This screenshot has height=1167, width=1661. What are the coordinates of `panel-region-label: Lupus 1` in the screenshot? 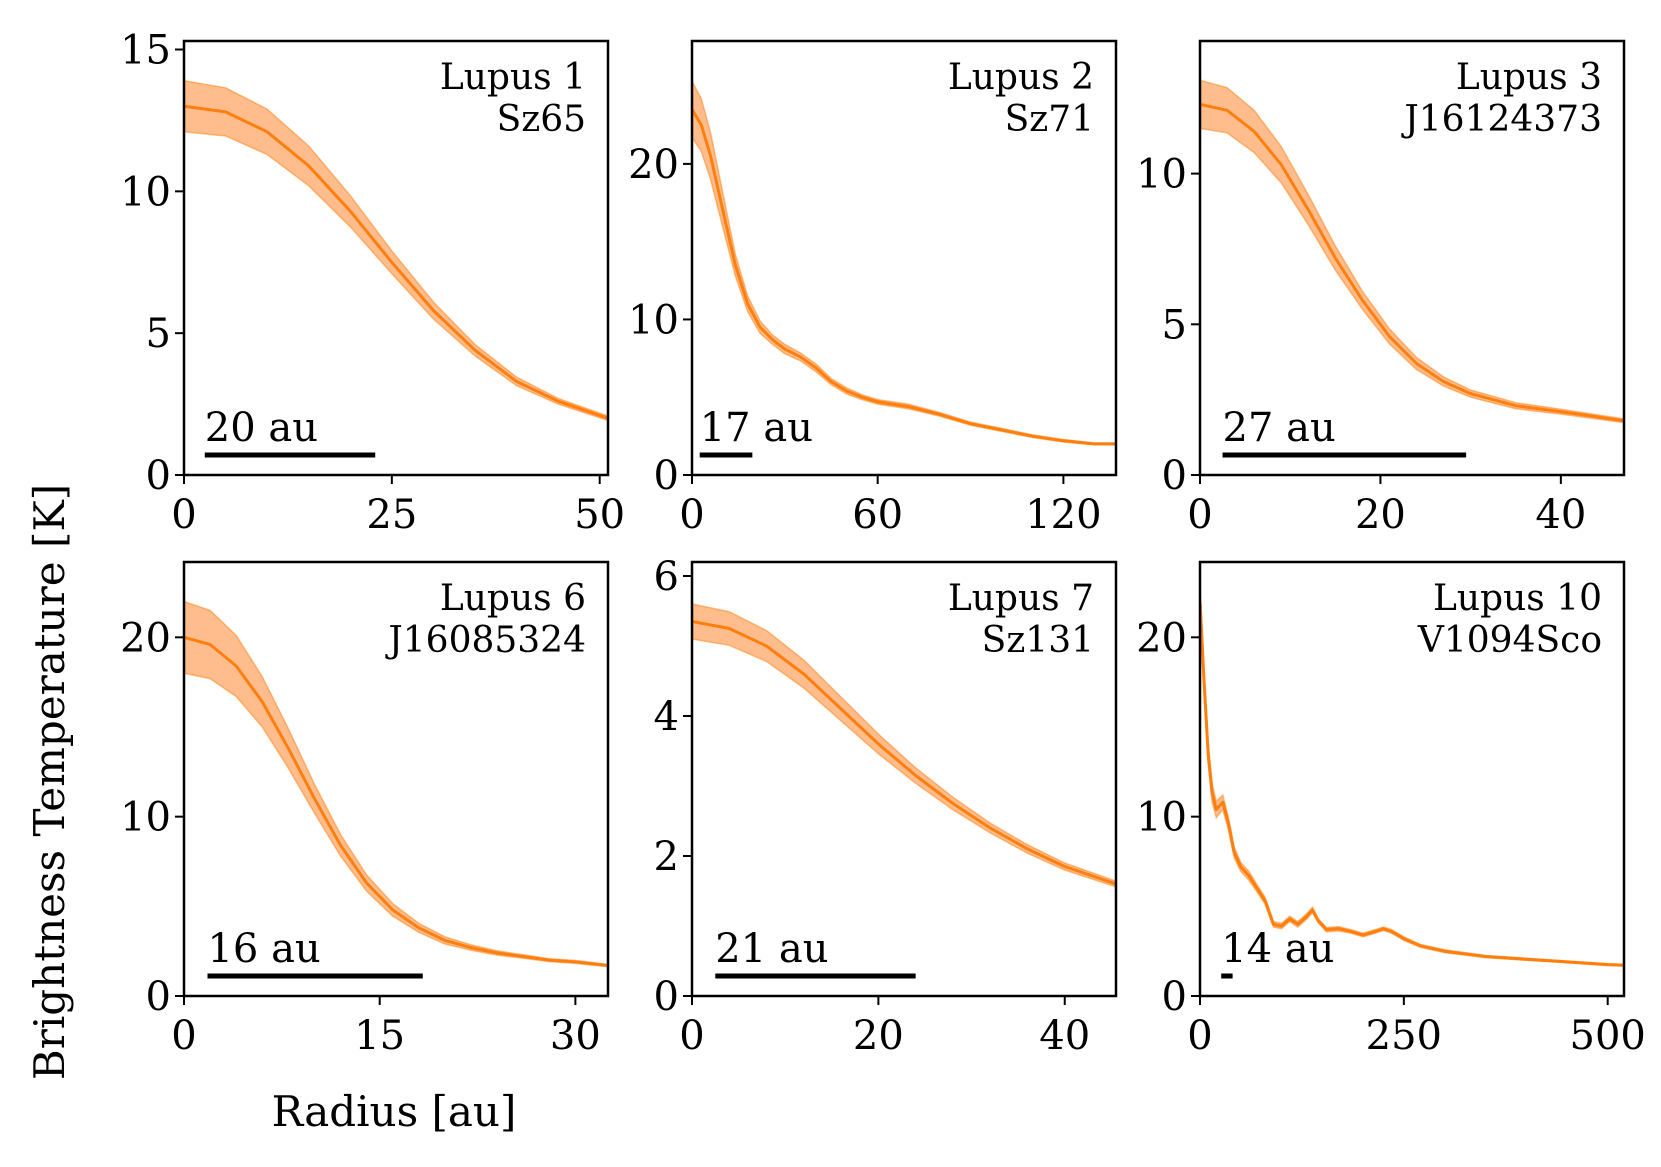 It's located at (513, 77).